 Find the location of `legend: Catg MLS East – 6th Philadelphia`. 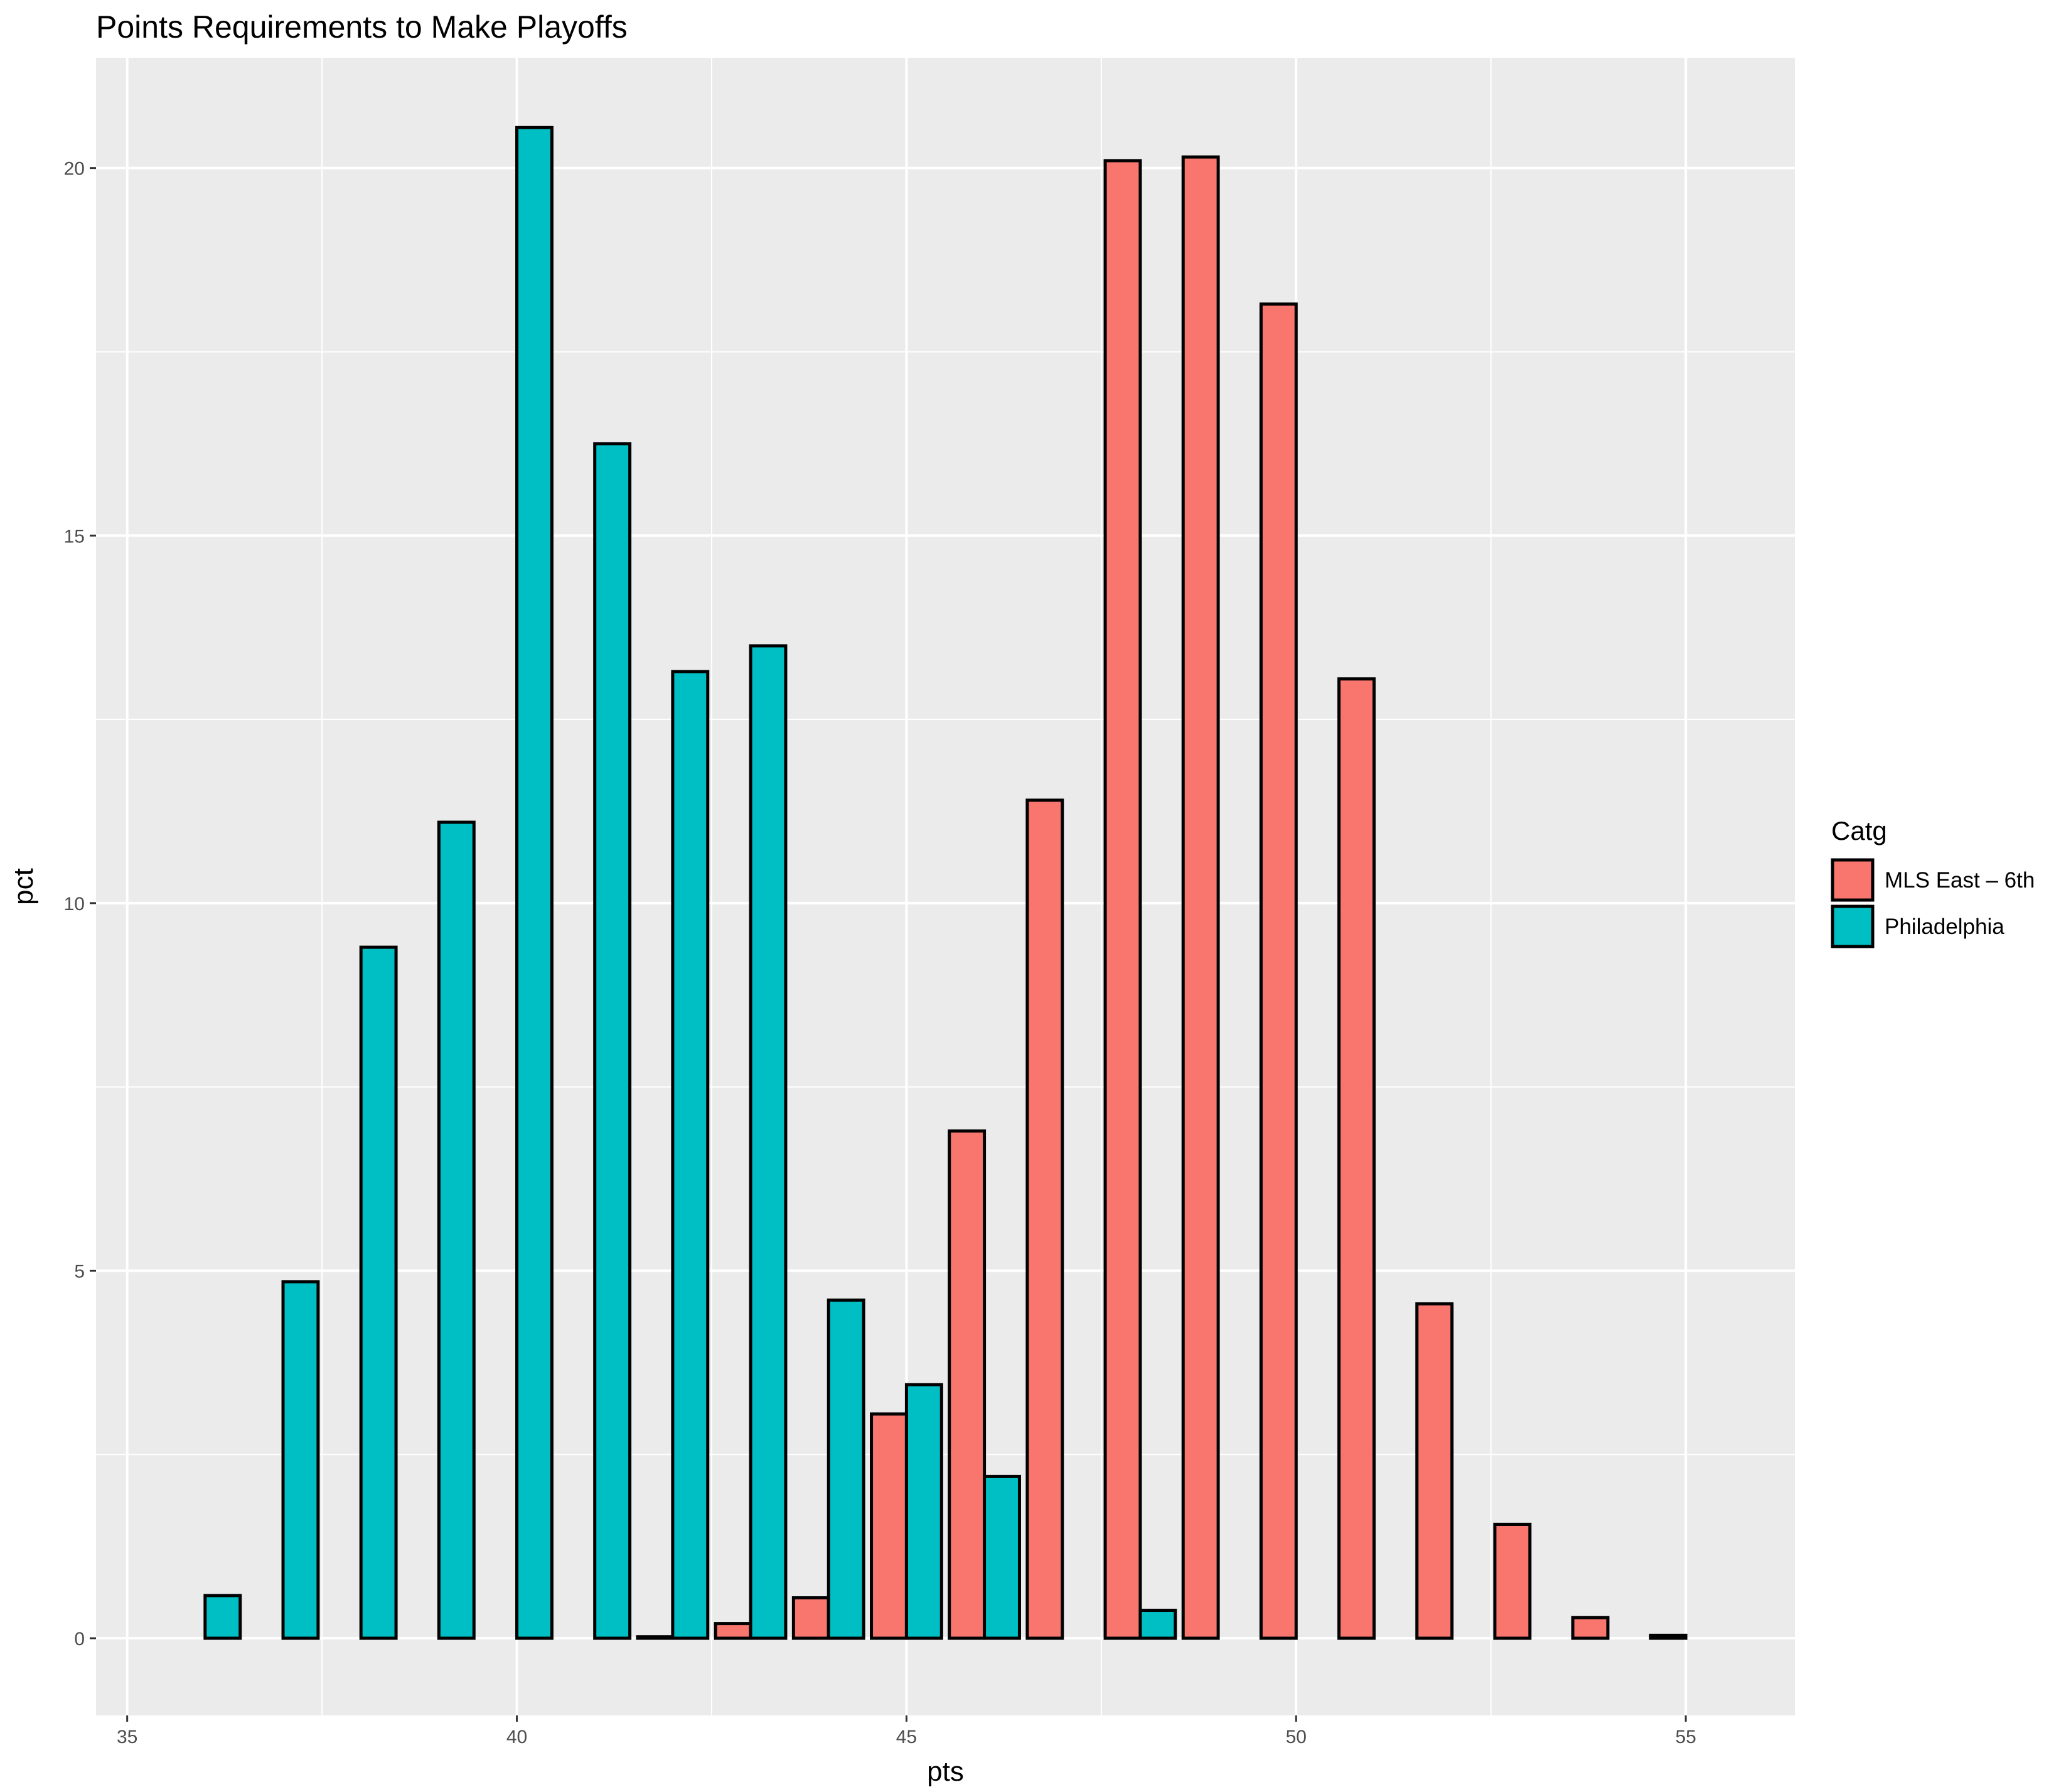

legend: Catg MLS East – 6th Philadelphia is located at coordinates (1933, 882).